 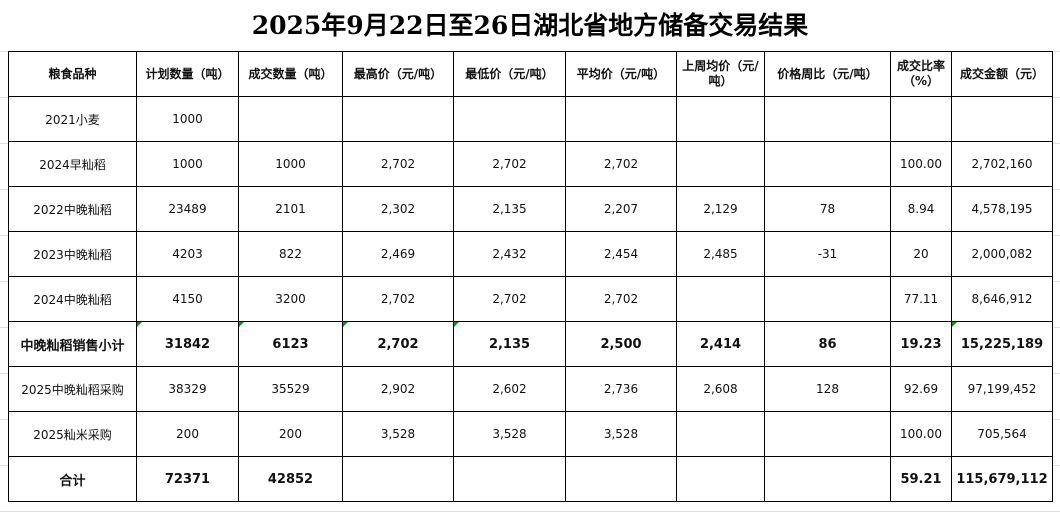 What do you see at coordinates (1002, 209) in the screenshot?
I see `table-cell: 4,578,195` at bounding box center [1002, 209].